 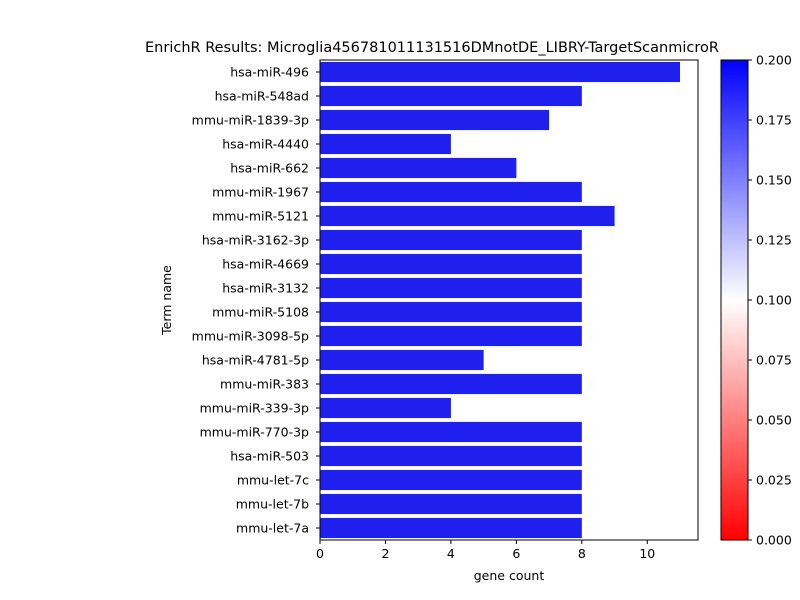 I want to click on x-tick-label: 2, so click(x=385, y=553).